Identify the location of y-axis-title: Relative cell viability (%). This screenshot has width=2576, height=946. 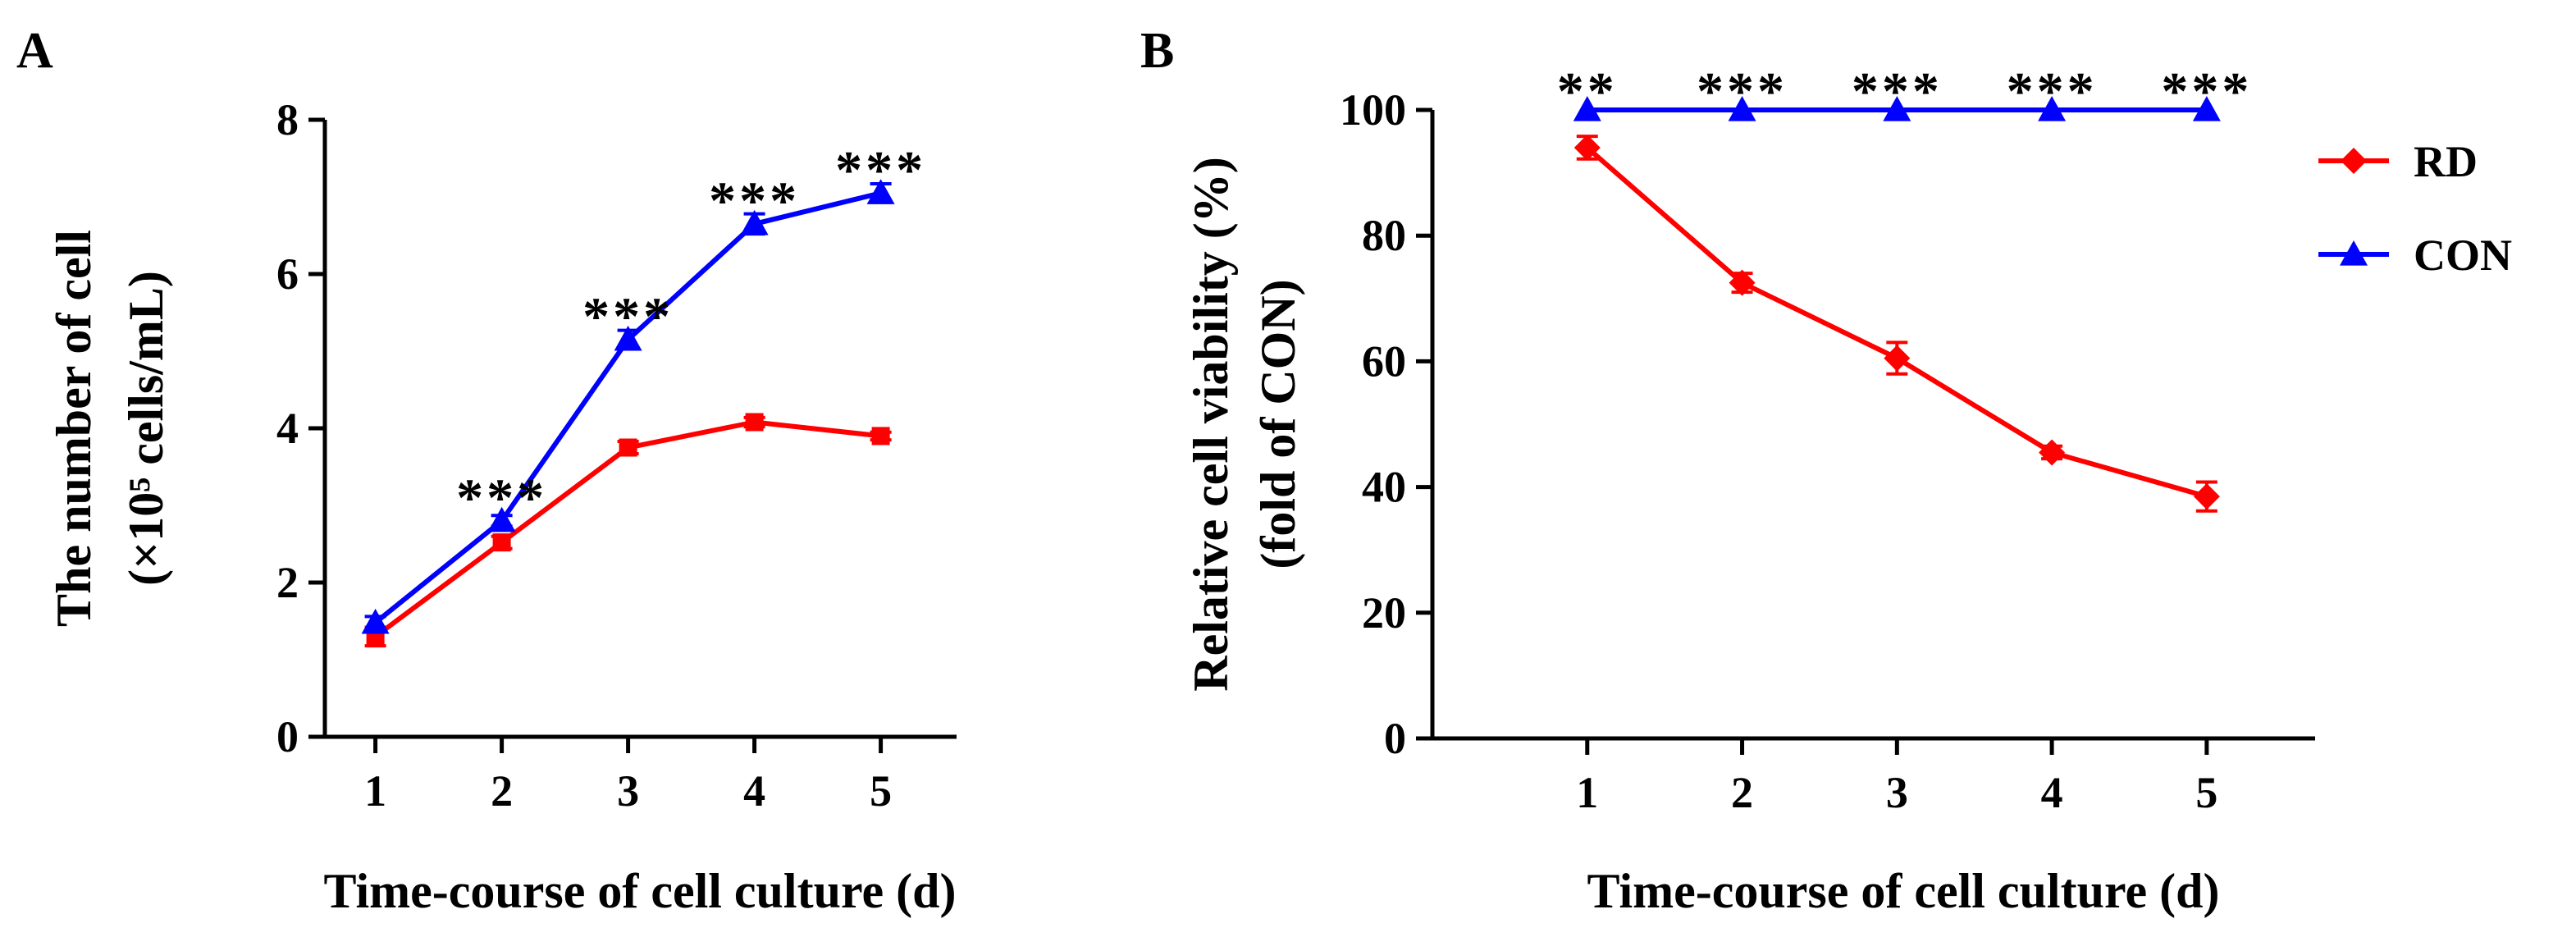
(1211, 424).